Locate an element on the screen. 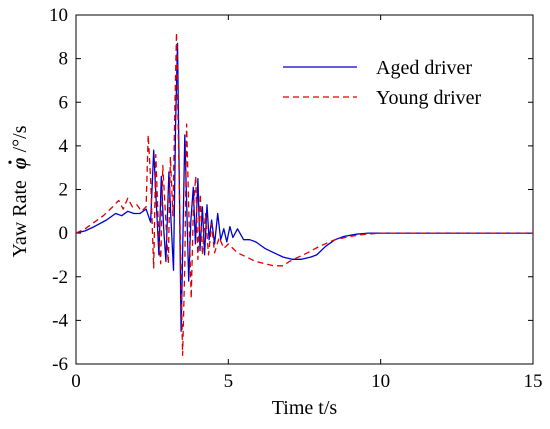  legend-label-aged-driver: Aged driver is located at coordinates (424, 68).